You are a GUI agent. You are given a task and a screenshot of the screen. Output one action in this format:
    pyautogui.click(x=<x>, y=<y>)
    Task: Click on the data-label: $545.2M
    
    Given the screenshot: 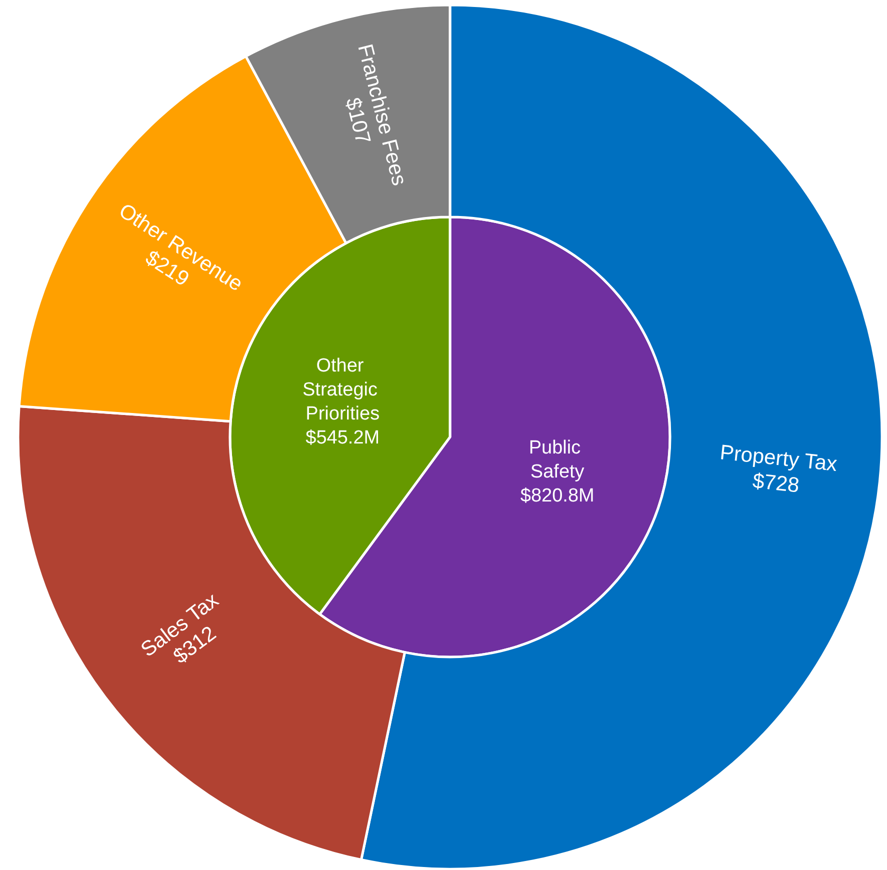 What is the action you would take?
    pyautogui.click(x=343, y=437)
    